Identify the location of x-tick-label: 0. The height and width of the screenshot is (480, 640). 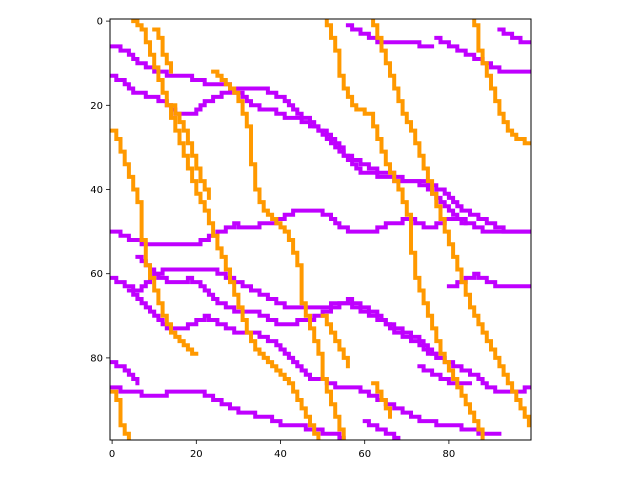
(112, 454).